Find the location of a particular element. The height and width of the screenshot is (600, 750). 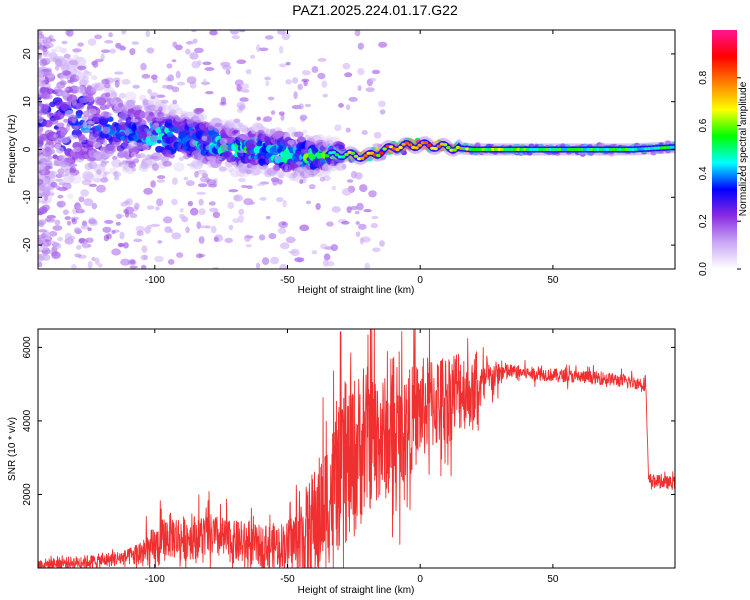

colorbar-tick-label: 0.0 is located at coordinates (703, 269).